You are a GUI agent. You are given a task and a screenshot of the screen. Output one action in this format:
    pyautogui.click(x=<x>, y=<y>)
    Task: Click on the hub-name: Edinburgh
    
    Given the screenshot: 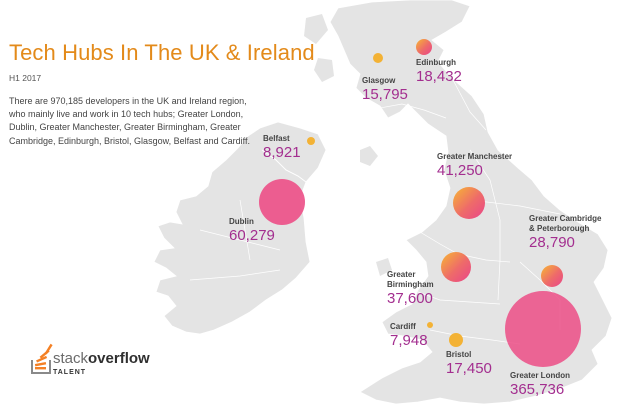 What is the action you would take?
    pyautogui.click(x=436, y=62)
    